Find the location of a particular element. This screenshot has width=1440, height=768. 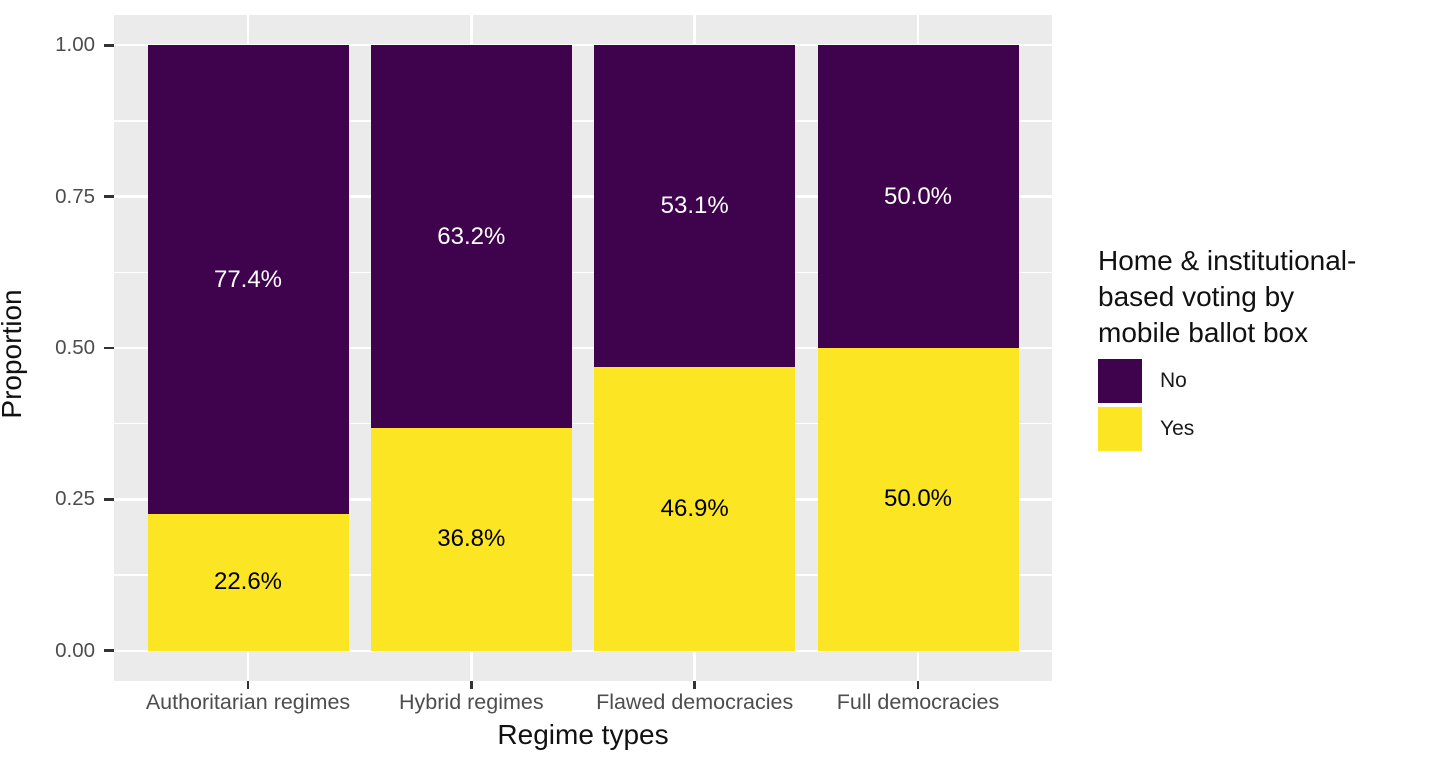

bar-label: 63.2% is located at coordinates (471, 236).